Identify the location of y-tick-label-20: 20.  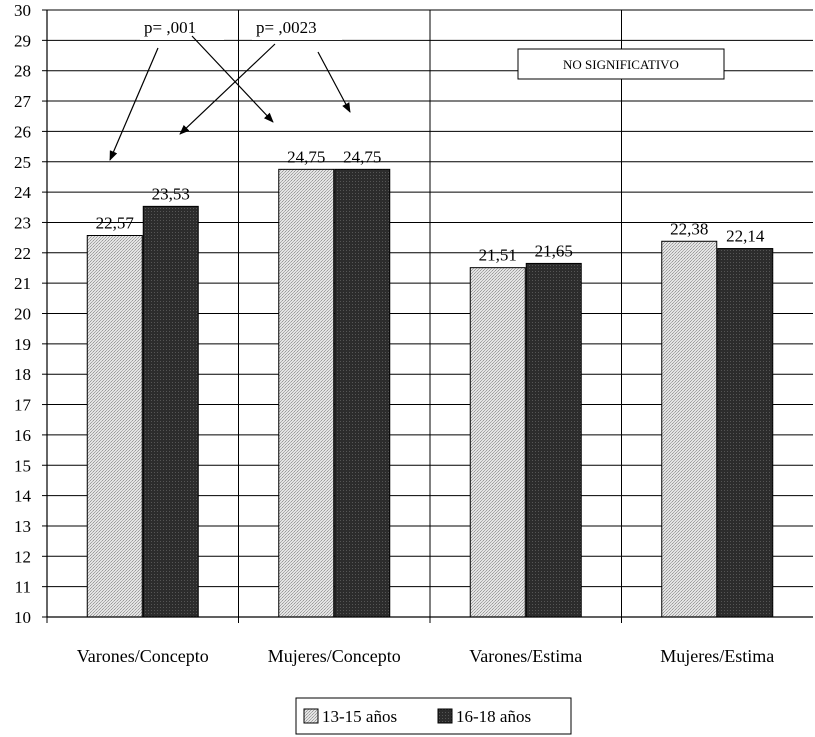
(22, 314).